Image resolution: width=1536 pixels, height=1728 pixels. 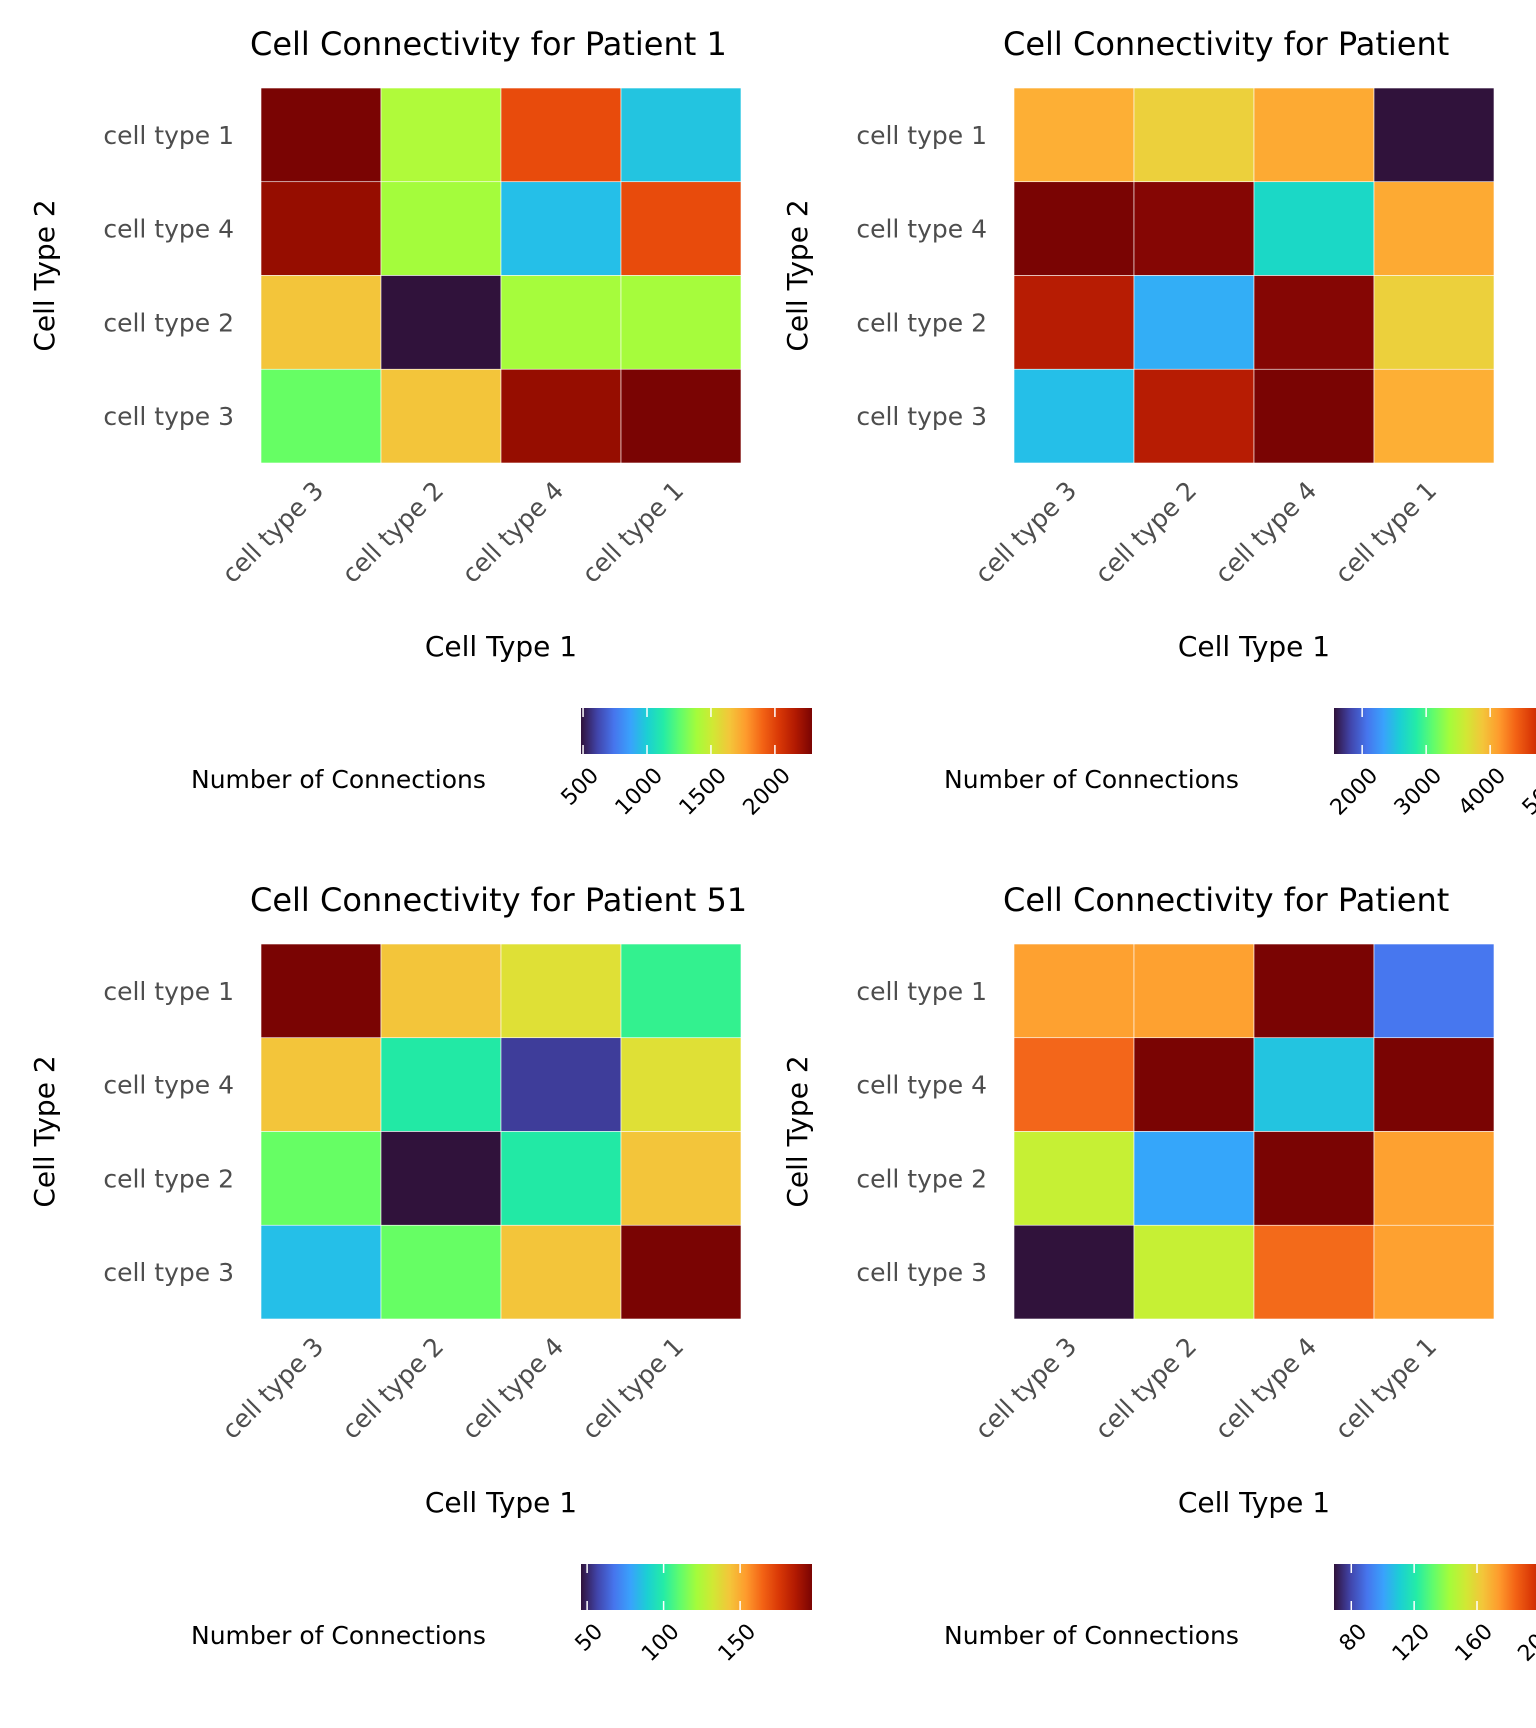 What do you see at coordinates (498, 900) in the screenshot?
I see `chart-title: Cell Connectivity for Patient 51` at bounding box center [498, 900].